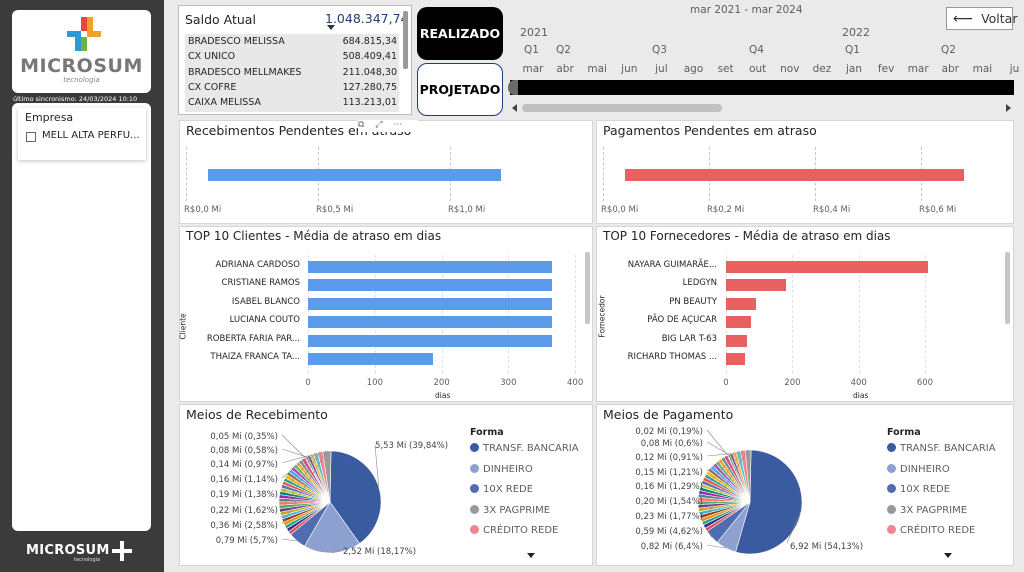 The height and width of the screenshot is (572, 1024). I want to click on category-label: PÃO DE AÇUCAR, so click(682, 320).